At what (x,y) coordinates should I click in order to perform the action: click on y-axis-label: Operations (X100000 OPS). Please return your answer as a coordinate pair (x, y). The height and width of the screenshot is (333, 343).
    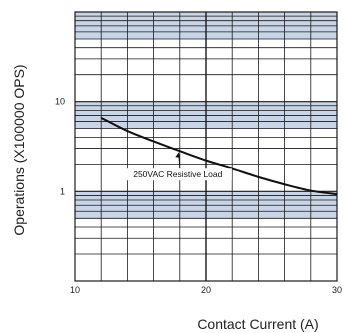
    Looking at the image, I should click on (19, 149).